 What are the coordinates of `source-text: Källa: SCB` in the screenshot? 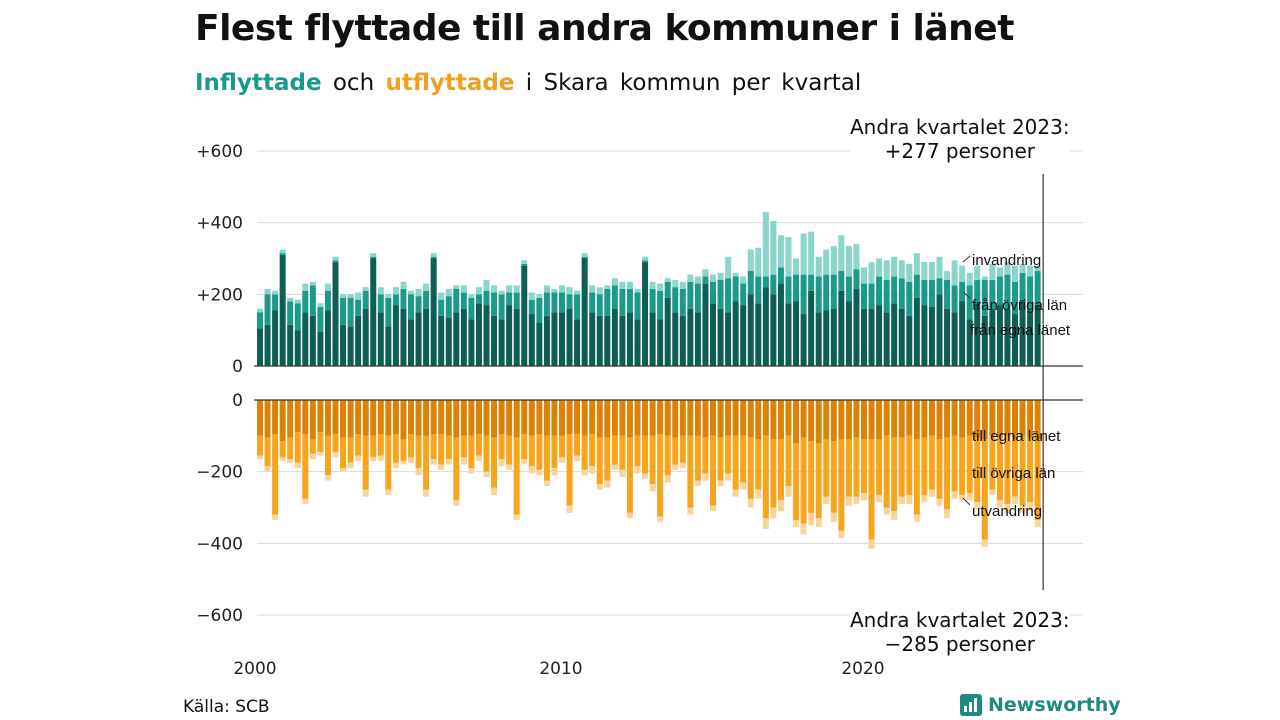 It's located at (226, 707).